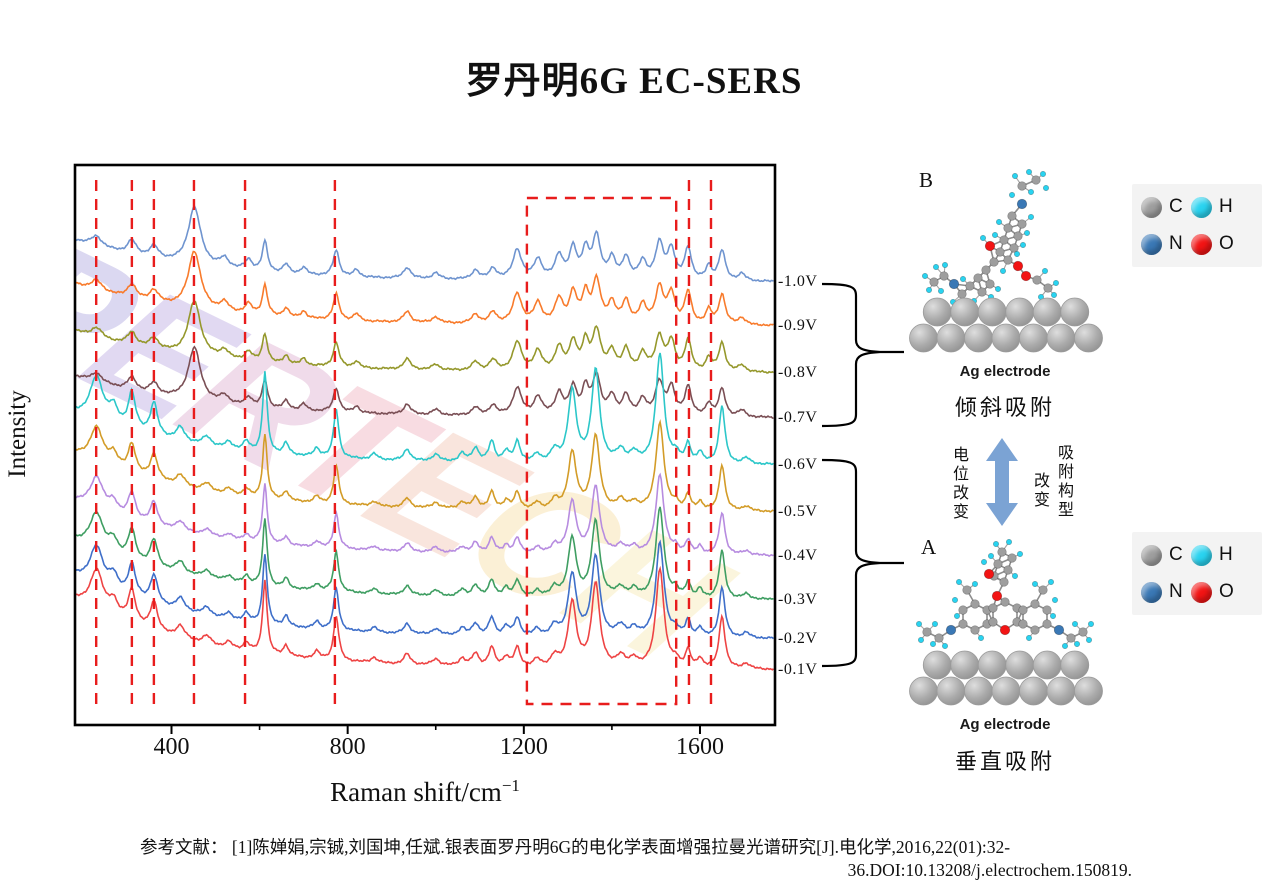  What do you see at coordinates (1201, 555) in the screenshot?
I see `legend-H-circle` at bounding box center [1201, 555].